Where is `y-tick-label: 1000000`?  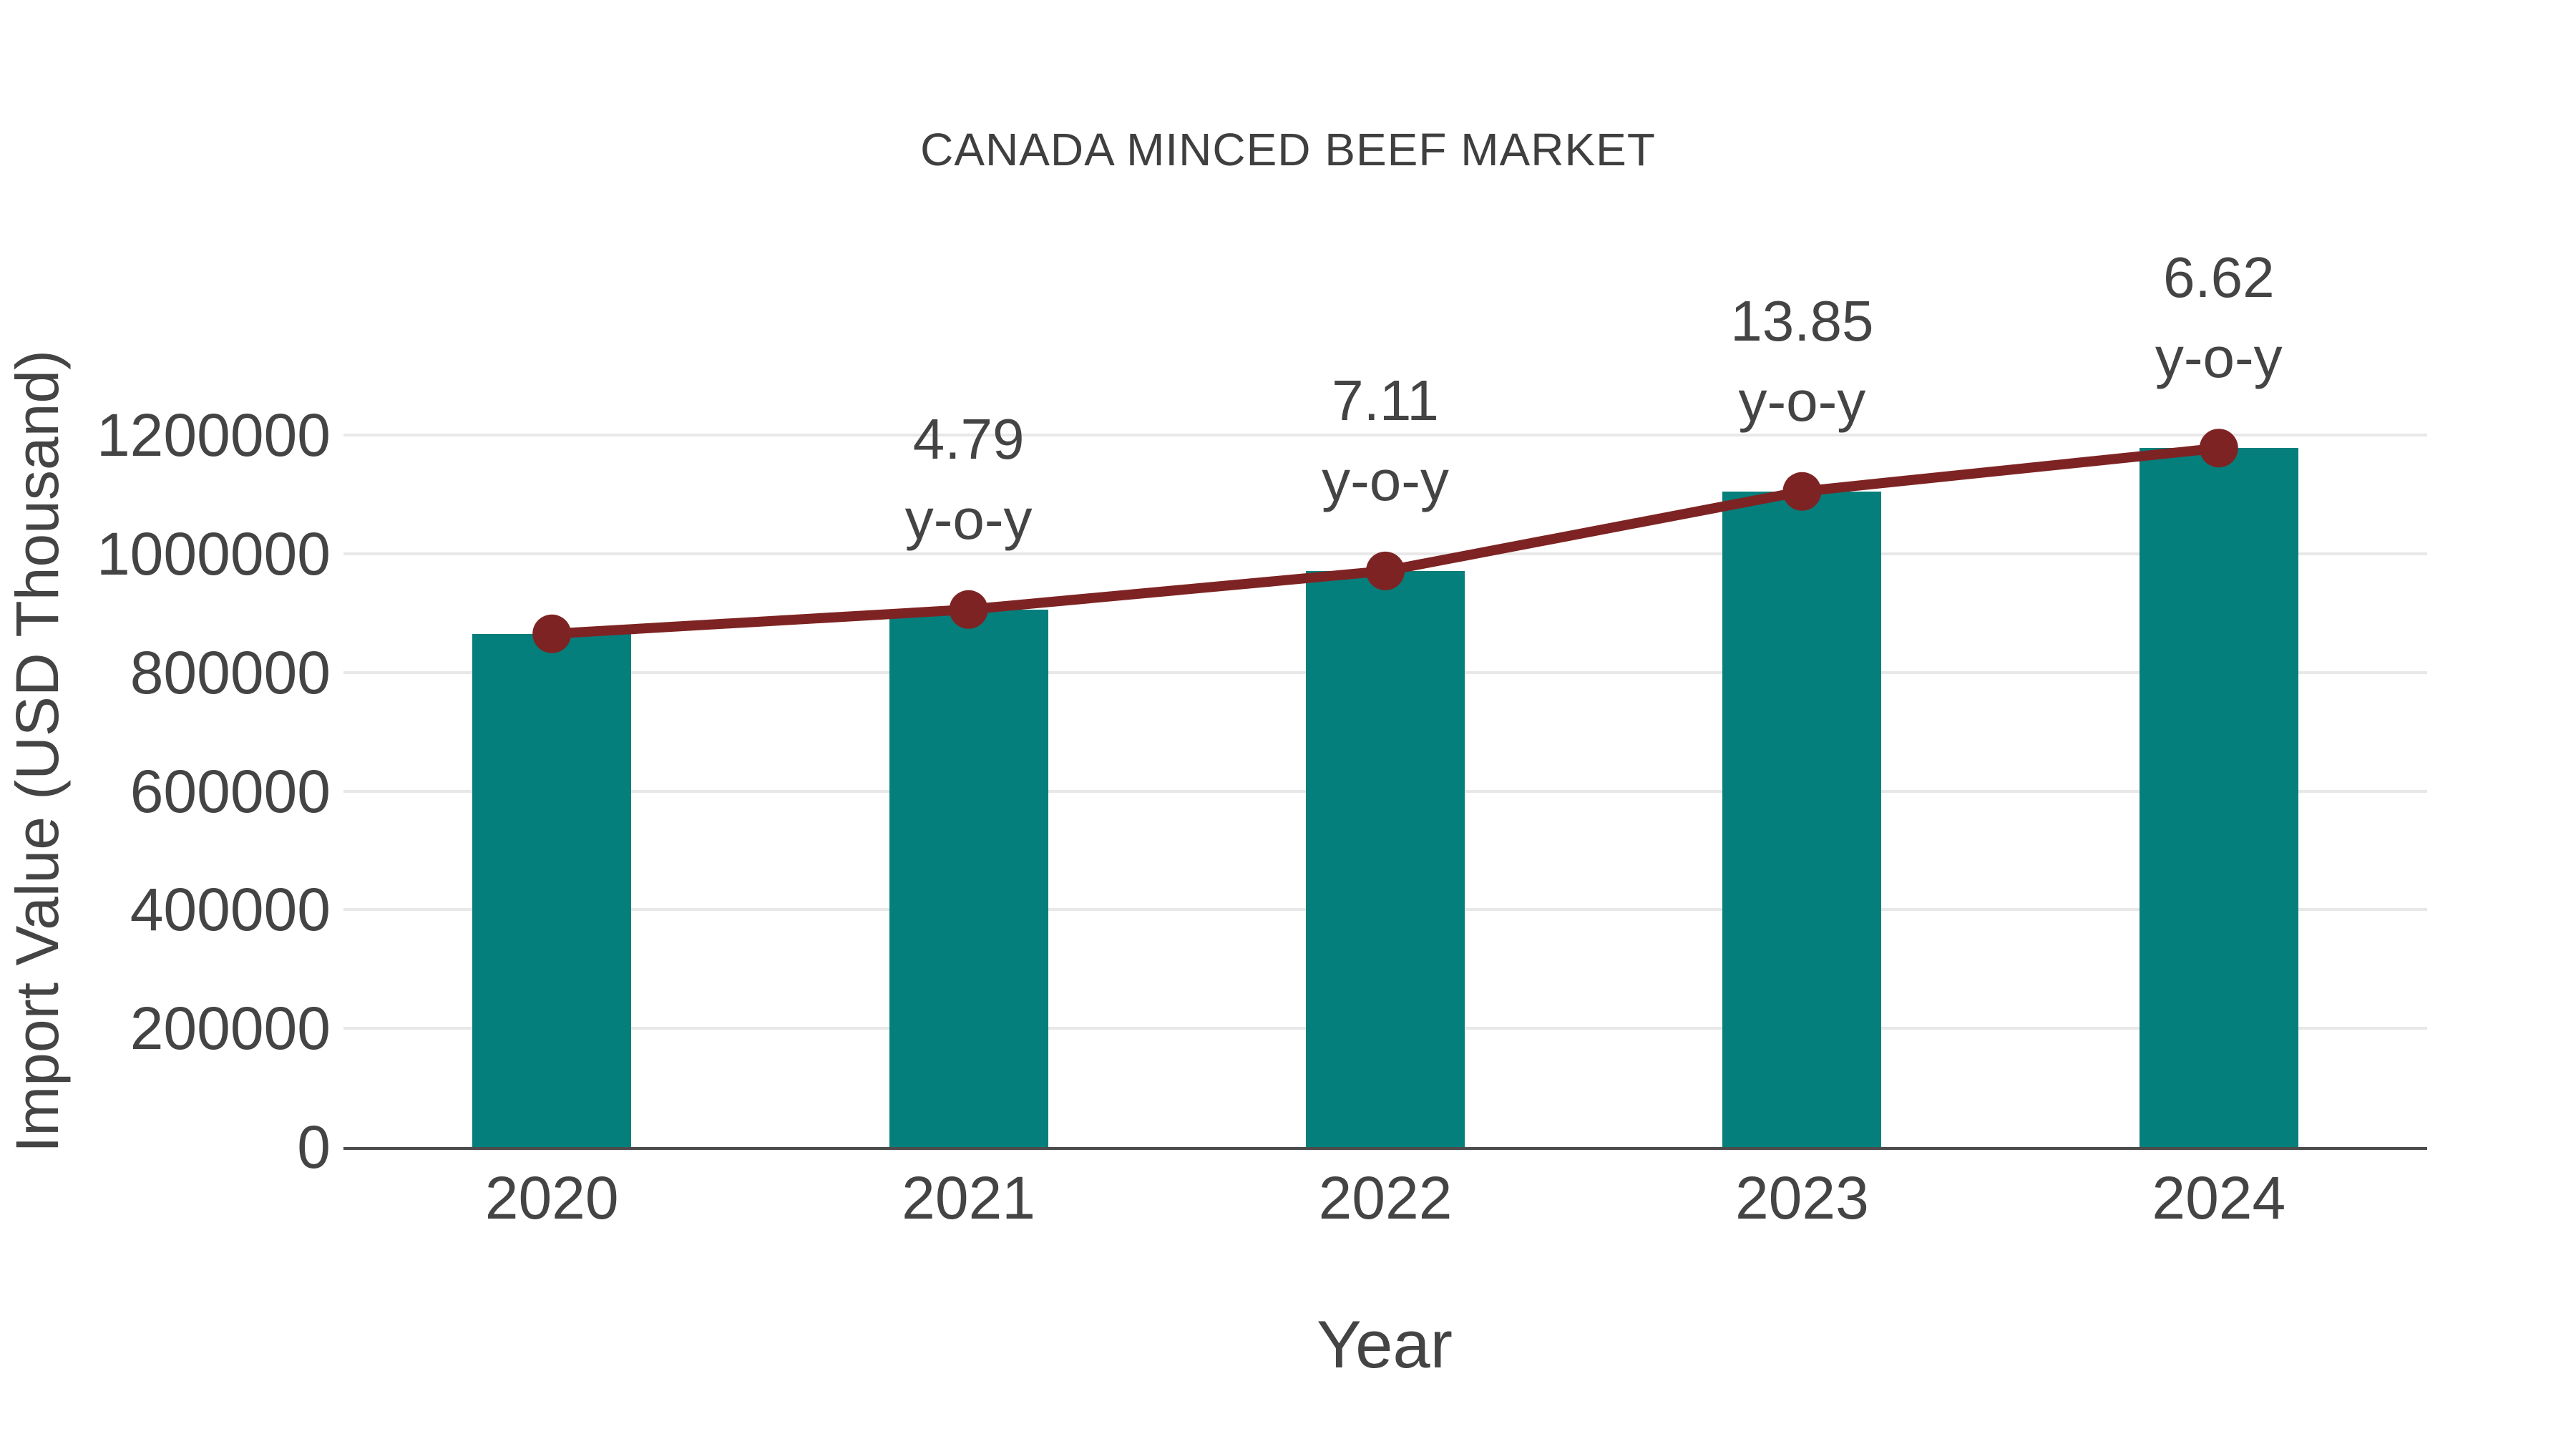 y-tick-label: 1000000 is located at coordinates (213, 553).